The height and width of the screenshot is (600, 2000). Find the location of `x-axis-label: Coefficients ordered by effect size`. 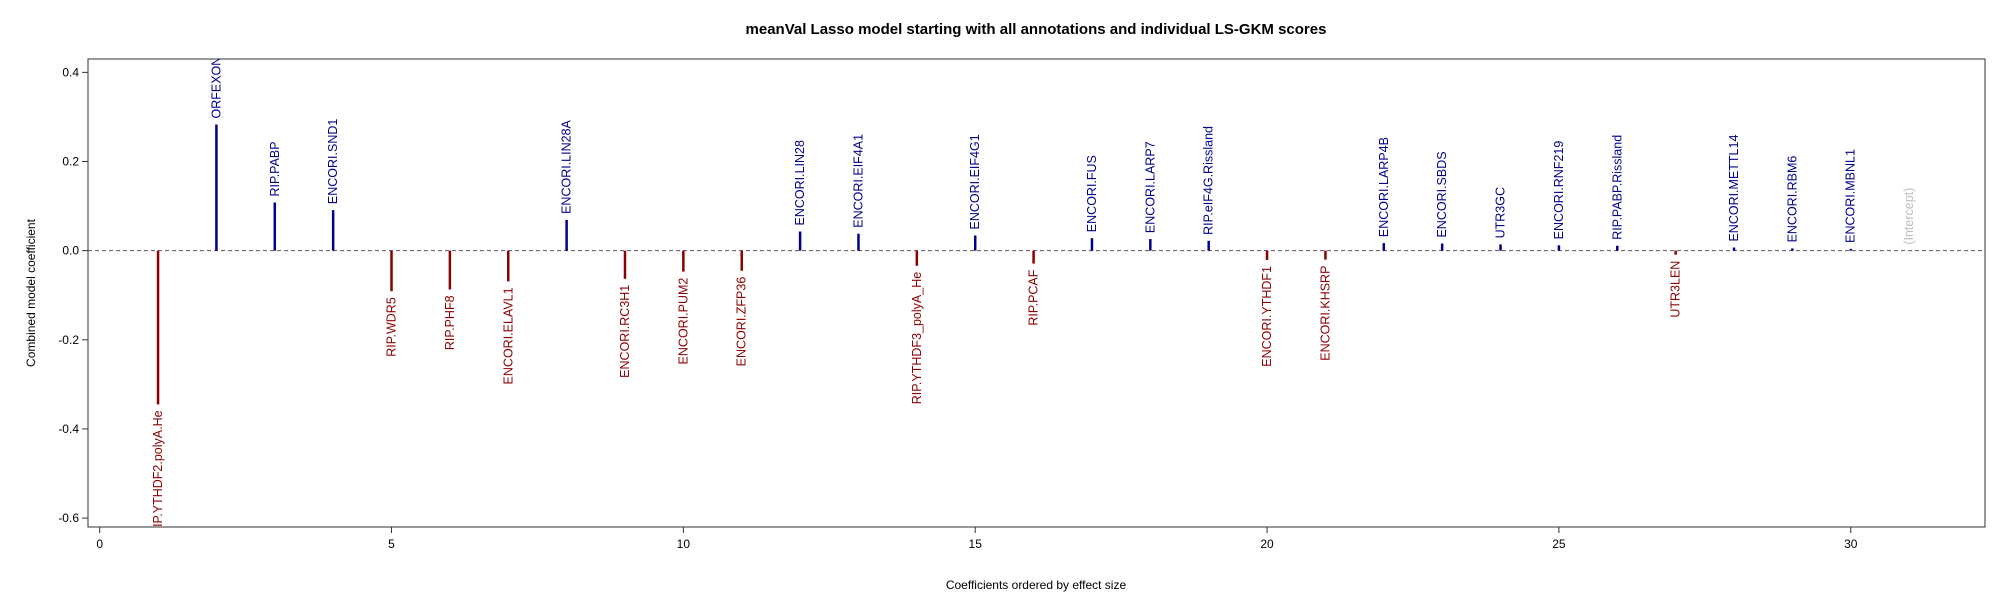

x-axis-label: Coefficients ordered by effect size is located at coordinates (1036, 585).